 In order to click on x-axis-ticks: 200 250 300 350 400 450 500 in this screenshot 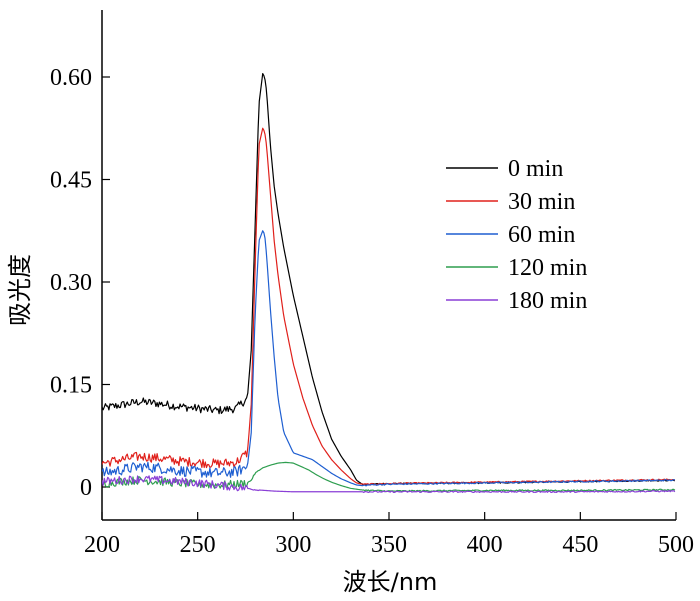, I will do `click(389, 535)`.